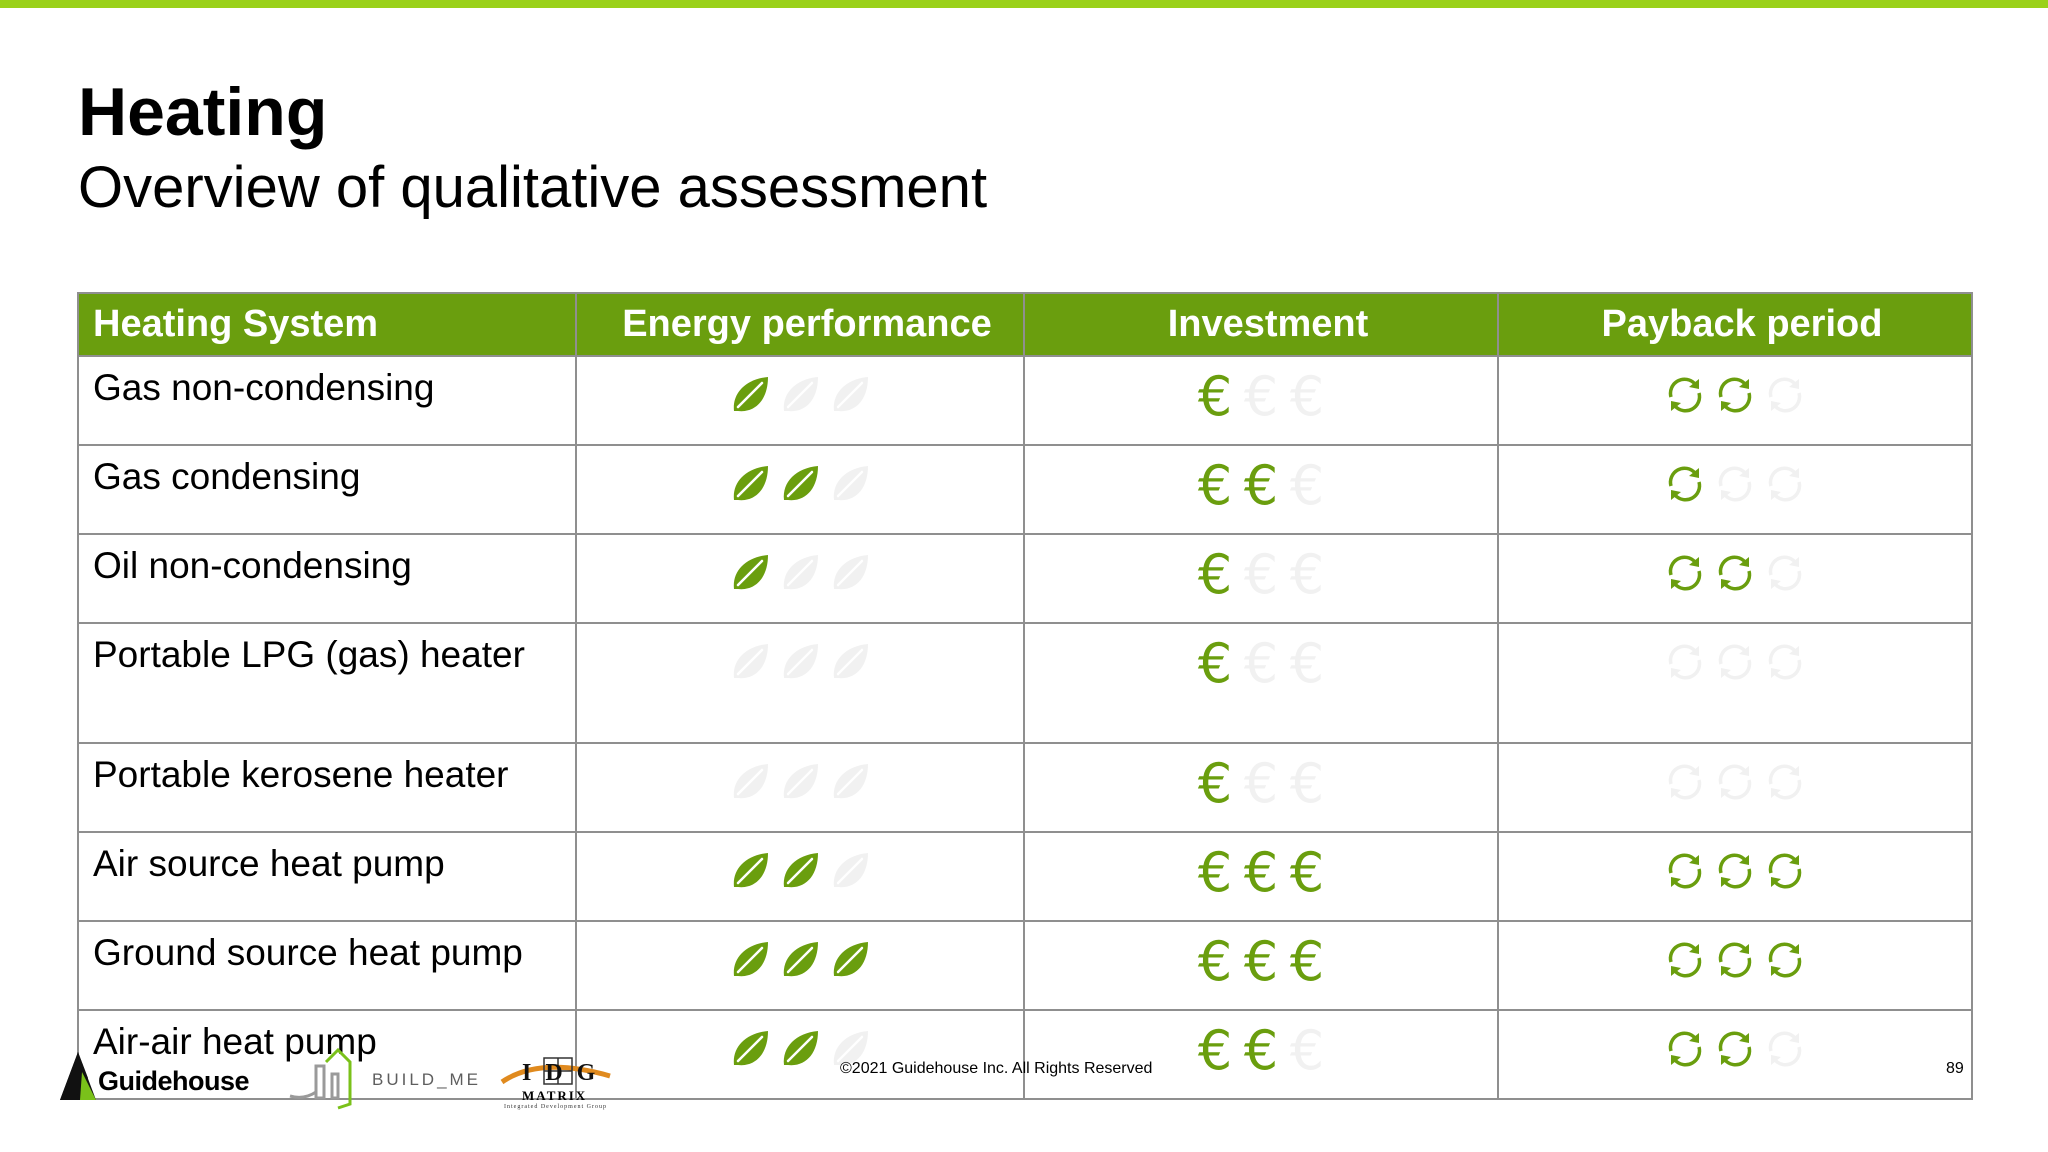 Image resolution: width=2048 pixels, height=1152 pixels. I want to click on idg-matrix-text: MATRIX, so click(555, 1095).